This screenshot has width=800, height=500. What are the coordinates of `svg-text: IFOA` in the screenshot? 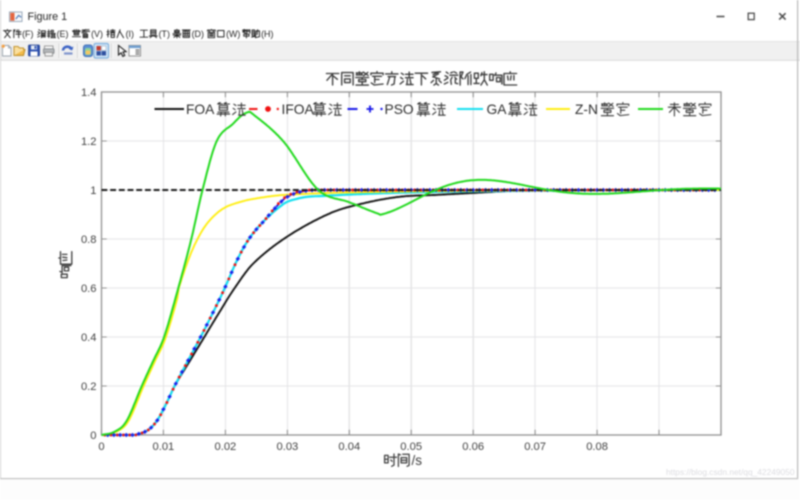 It's located at (298, 109).